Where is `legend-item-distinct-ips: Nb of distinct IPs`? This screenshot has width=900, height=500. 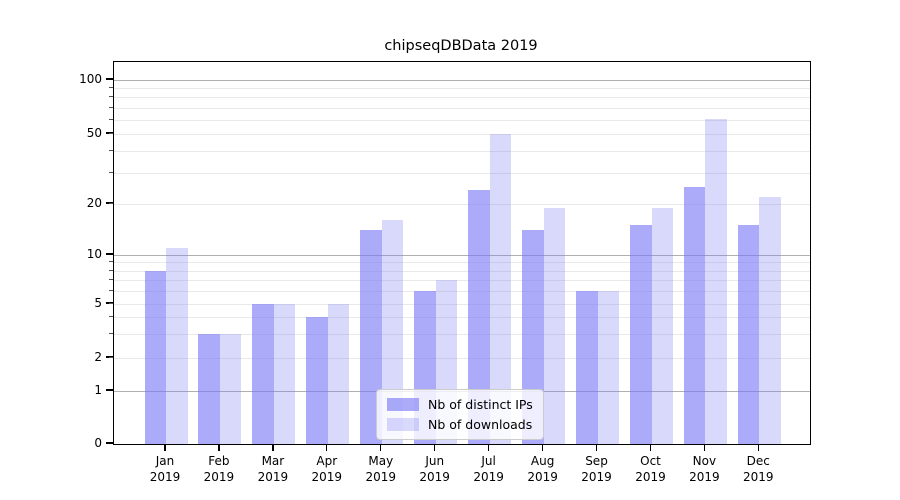 legend-item-distinct-ips: Nb of distinct IPs is located at coordinates (460, 404).